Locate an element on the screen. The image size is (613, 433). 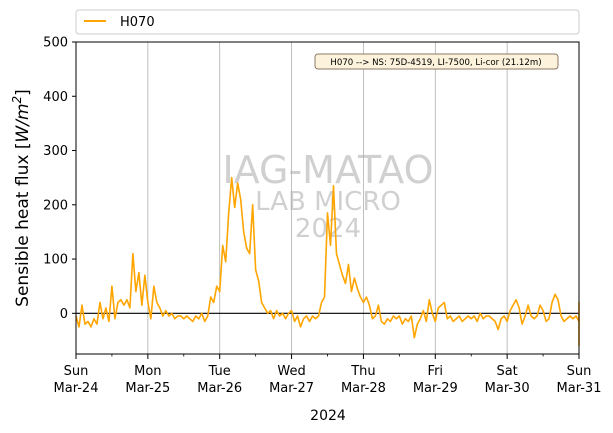
x-tick-day: Sat is located at coordinates (506, 371).